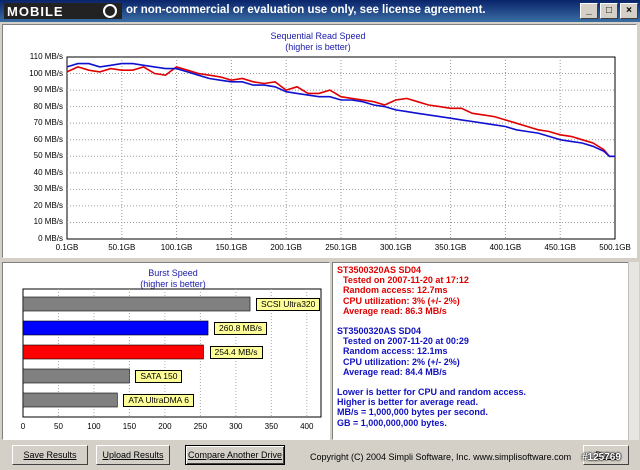  What do you see at coordinates (379, 270) in the screenshot?
I see `drive1-name: ST3500320AS SD04` at bounding box center [379, 270].